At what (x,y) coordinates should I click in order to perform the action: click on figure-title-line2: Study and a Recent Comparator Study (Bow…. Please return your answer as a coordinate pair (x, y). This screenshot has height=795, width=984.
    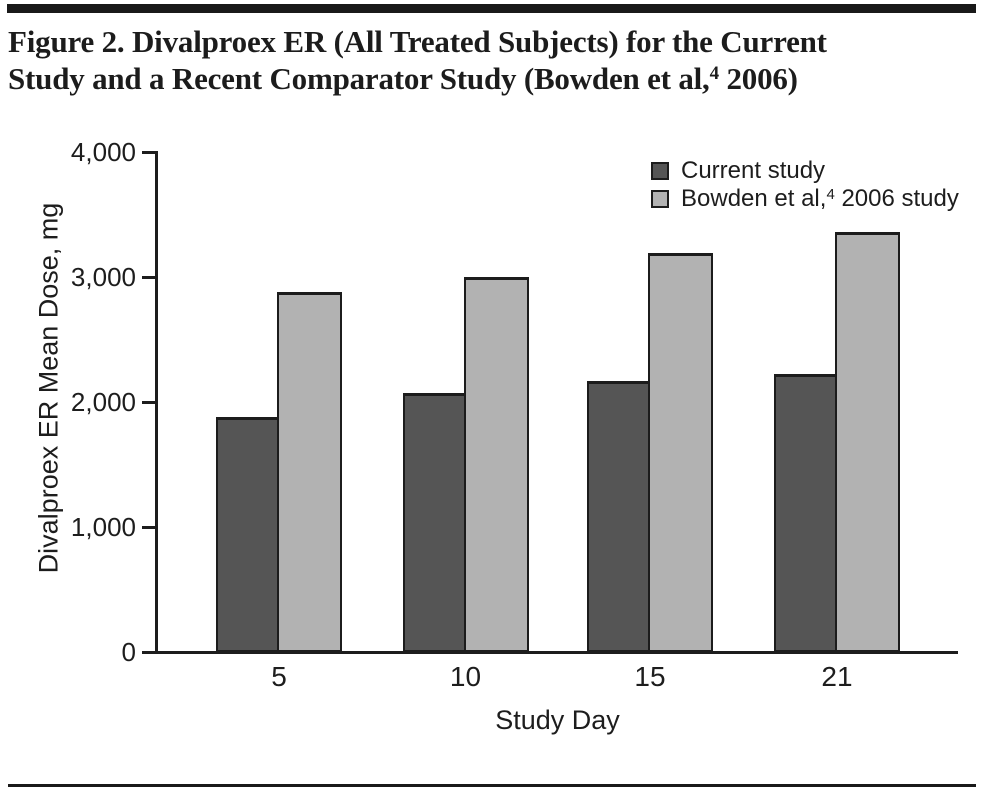
    Looking at the image, I should click on (359, 78).